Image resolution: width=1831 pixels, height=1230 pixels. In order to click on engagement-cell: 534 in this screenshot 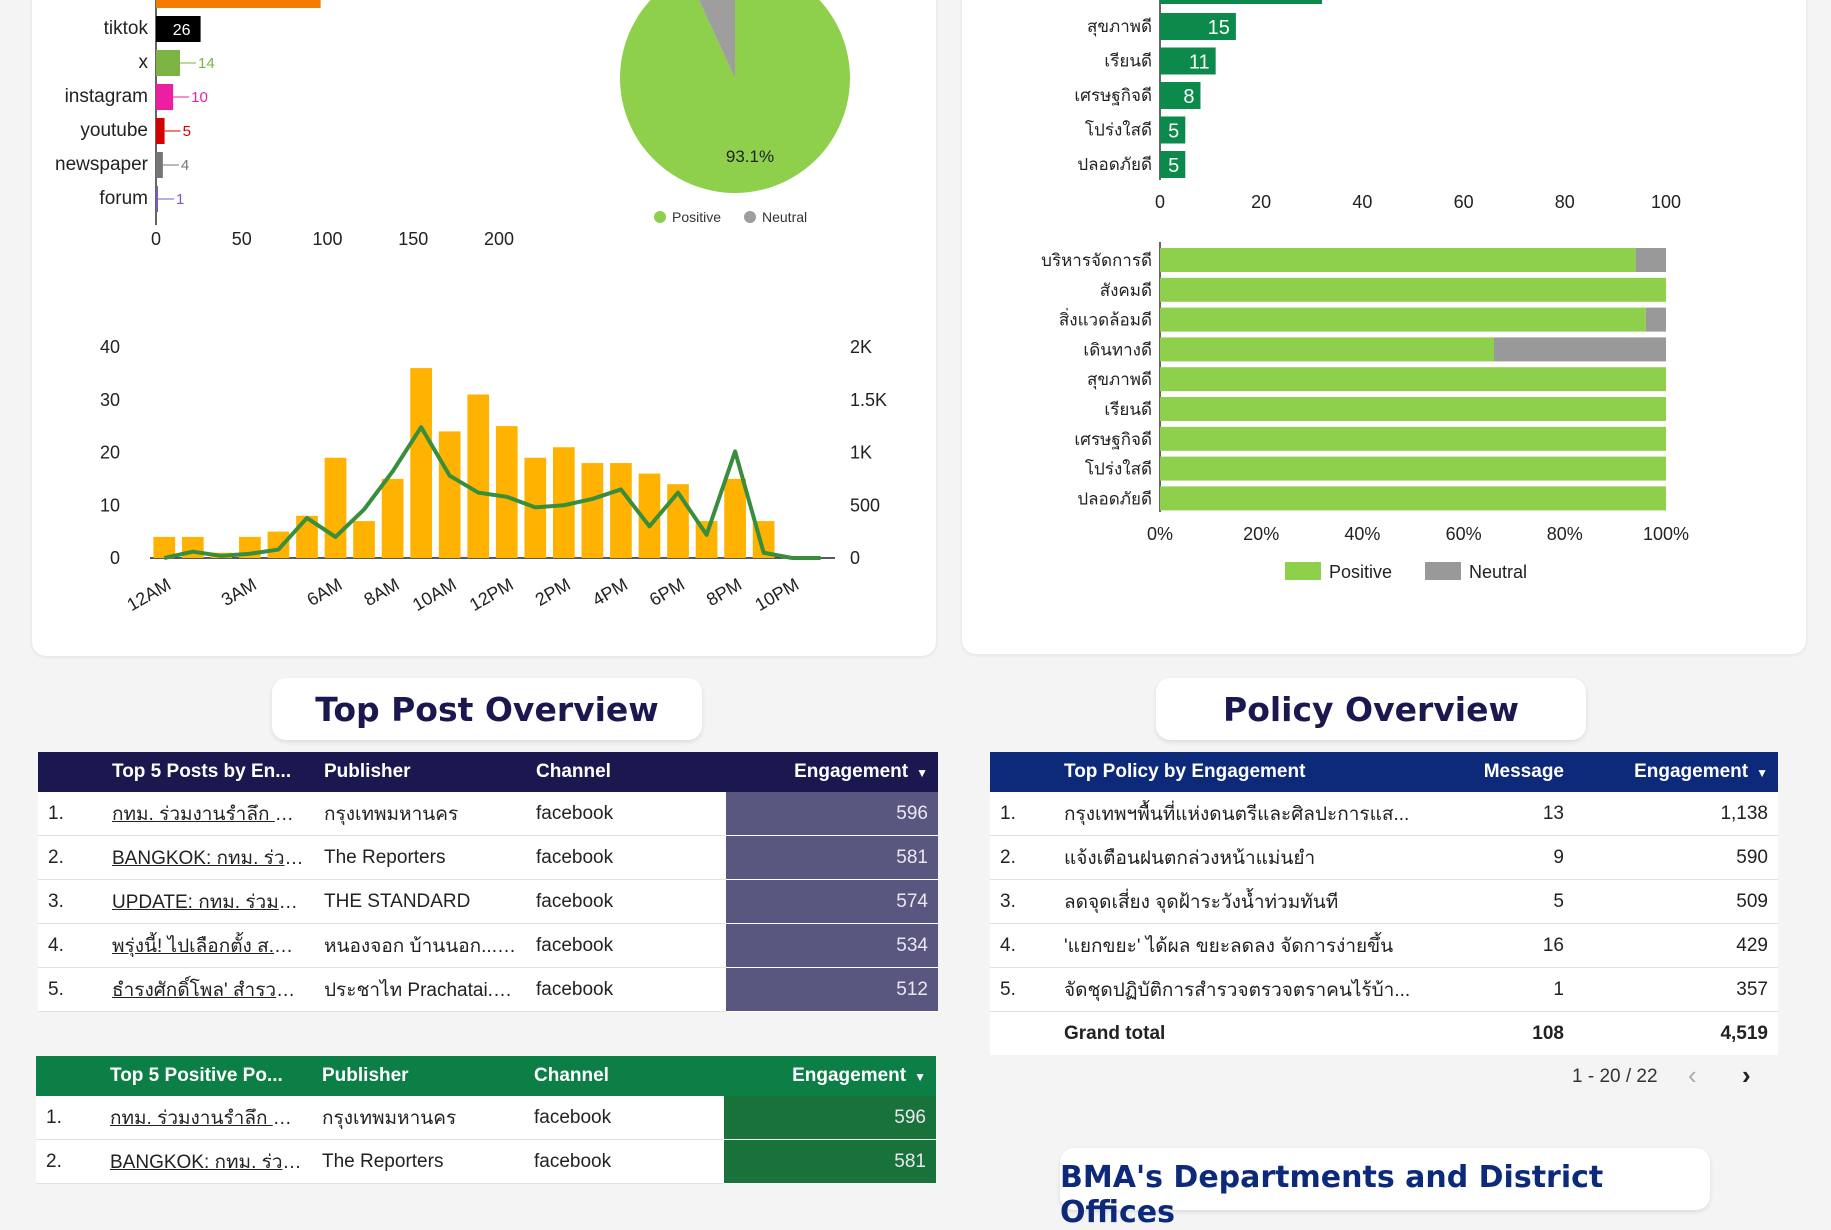, I will do `click(832, 945)`.